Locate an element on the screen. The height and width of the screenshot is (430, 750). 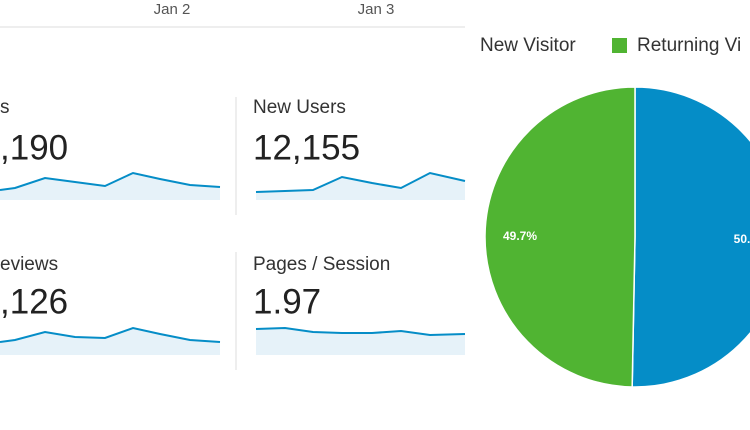
metric-label: New Users is located at coordinates (299, 107).